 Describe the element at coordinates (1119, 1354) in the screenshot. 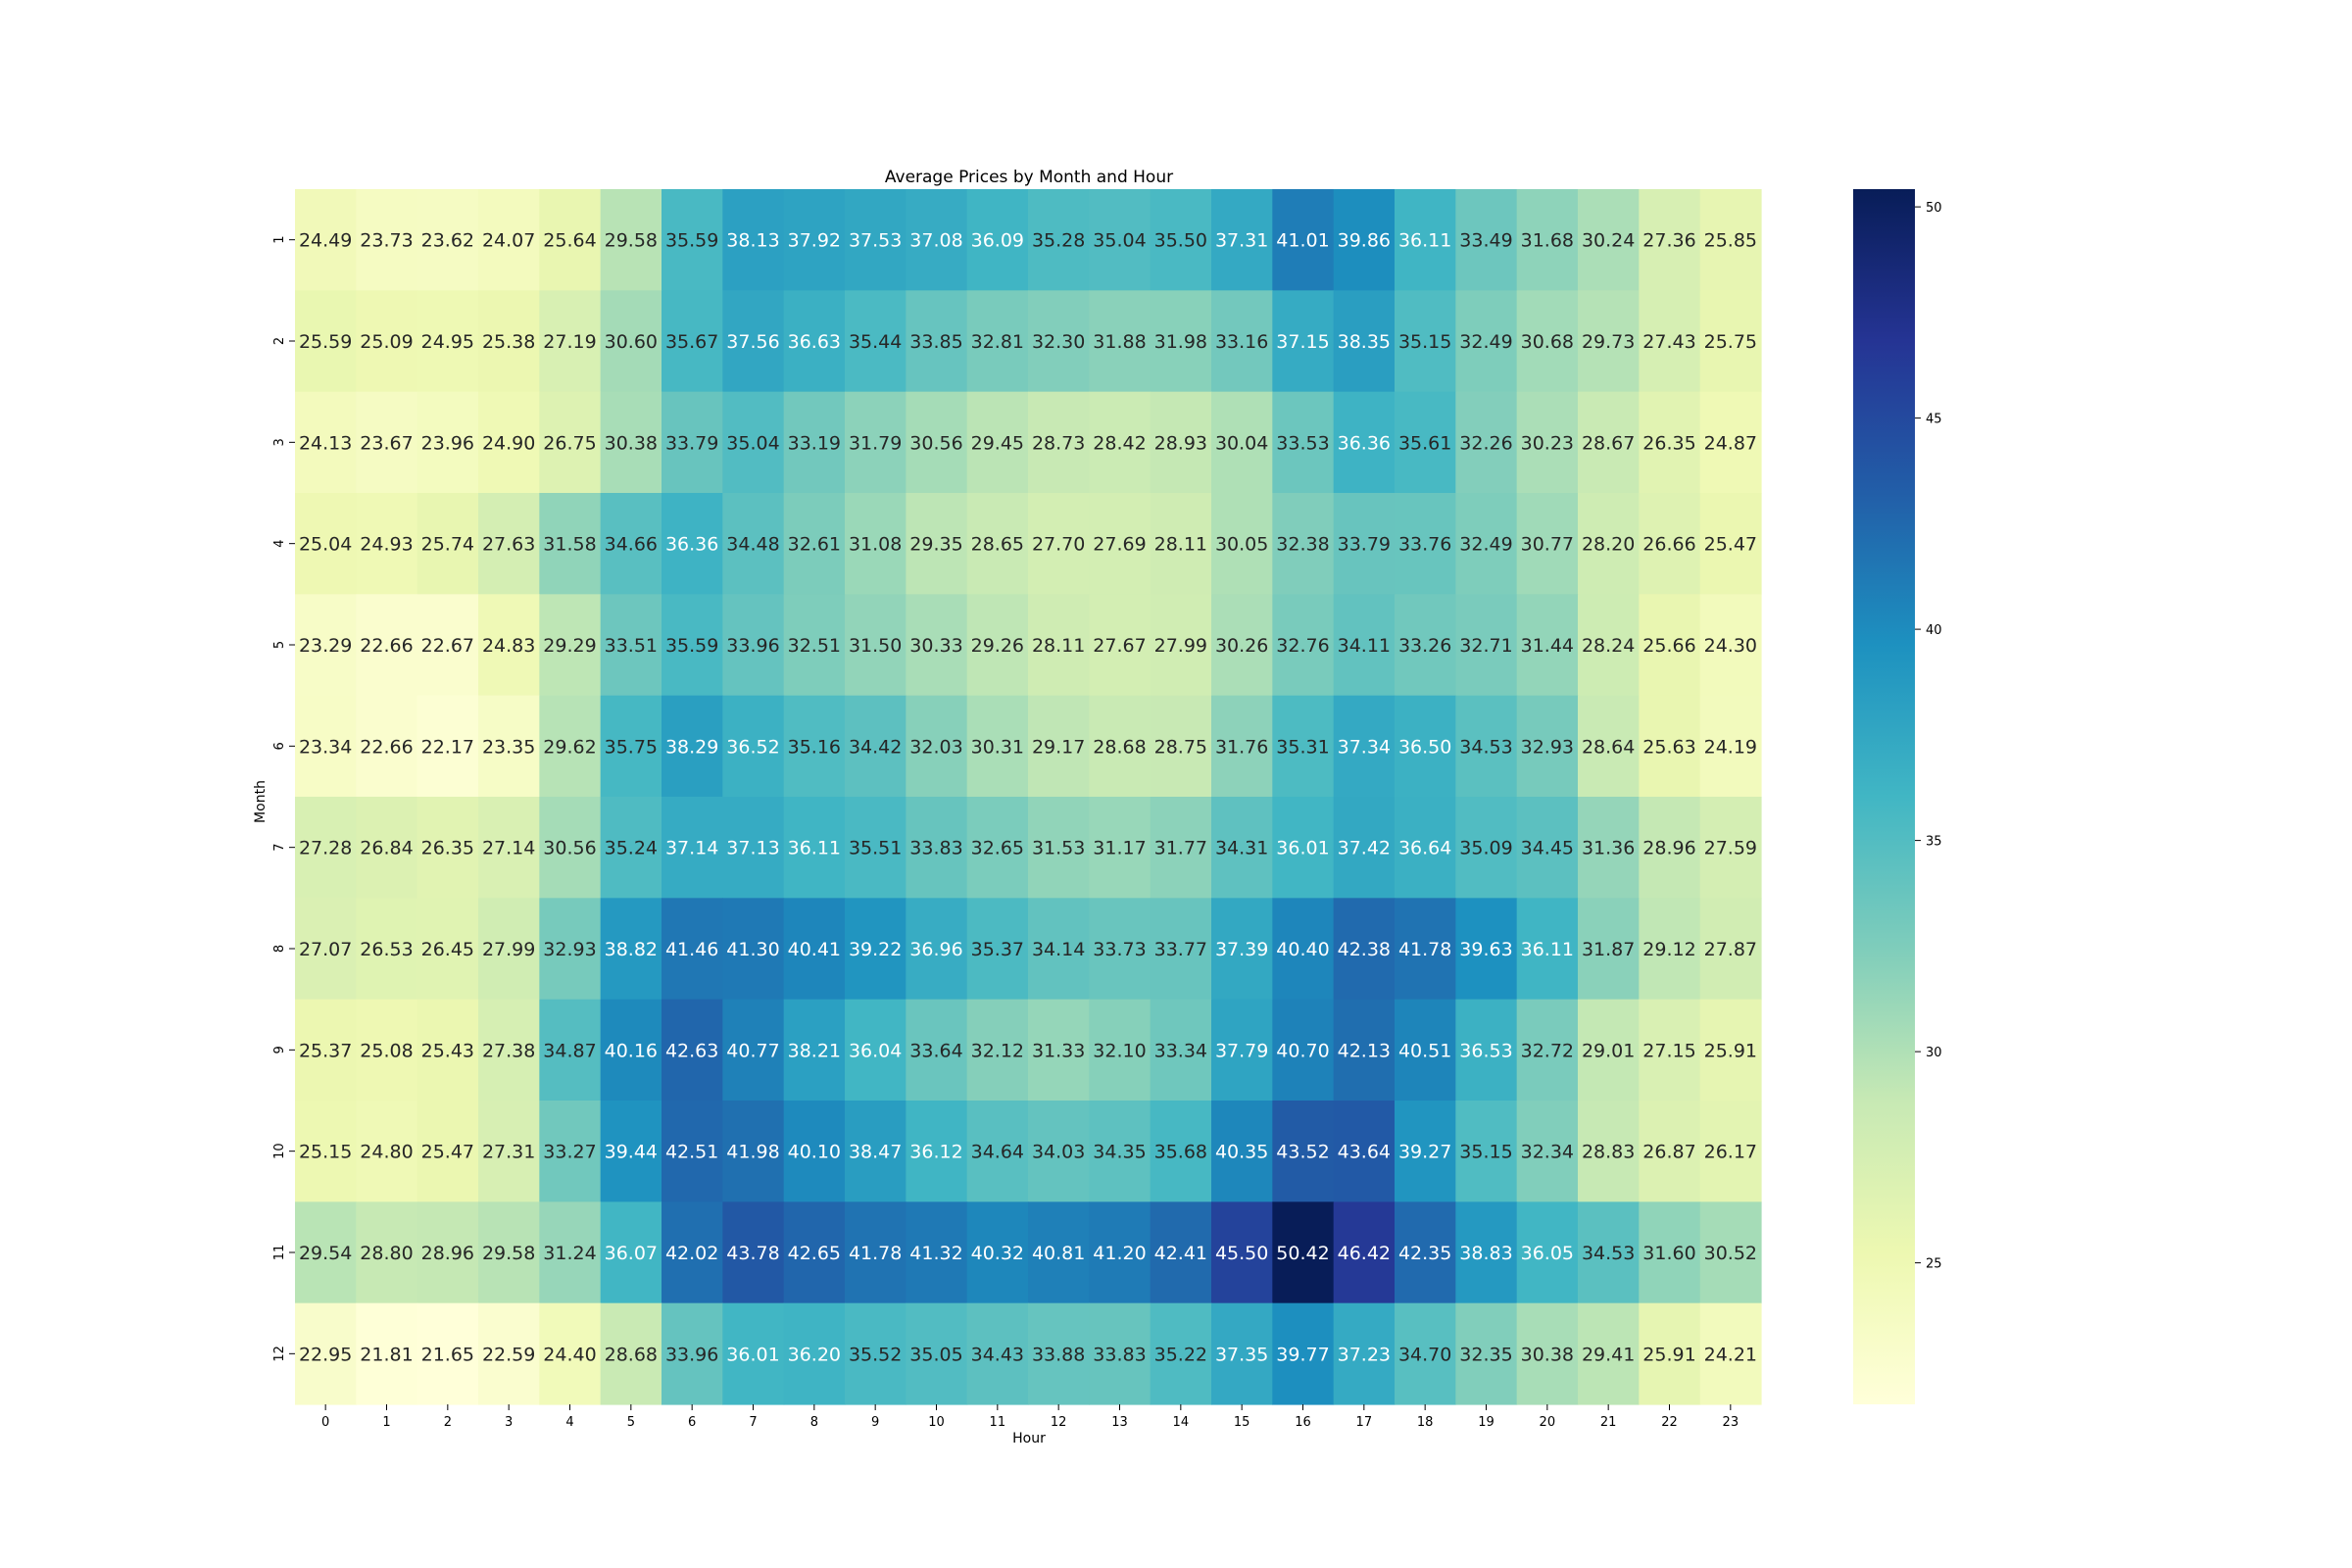

I see `cell-value-label: 33.83` at that location.